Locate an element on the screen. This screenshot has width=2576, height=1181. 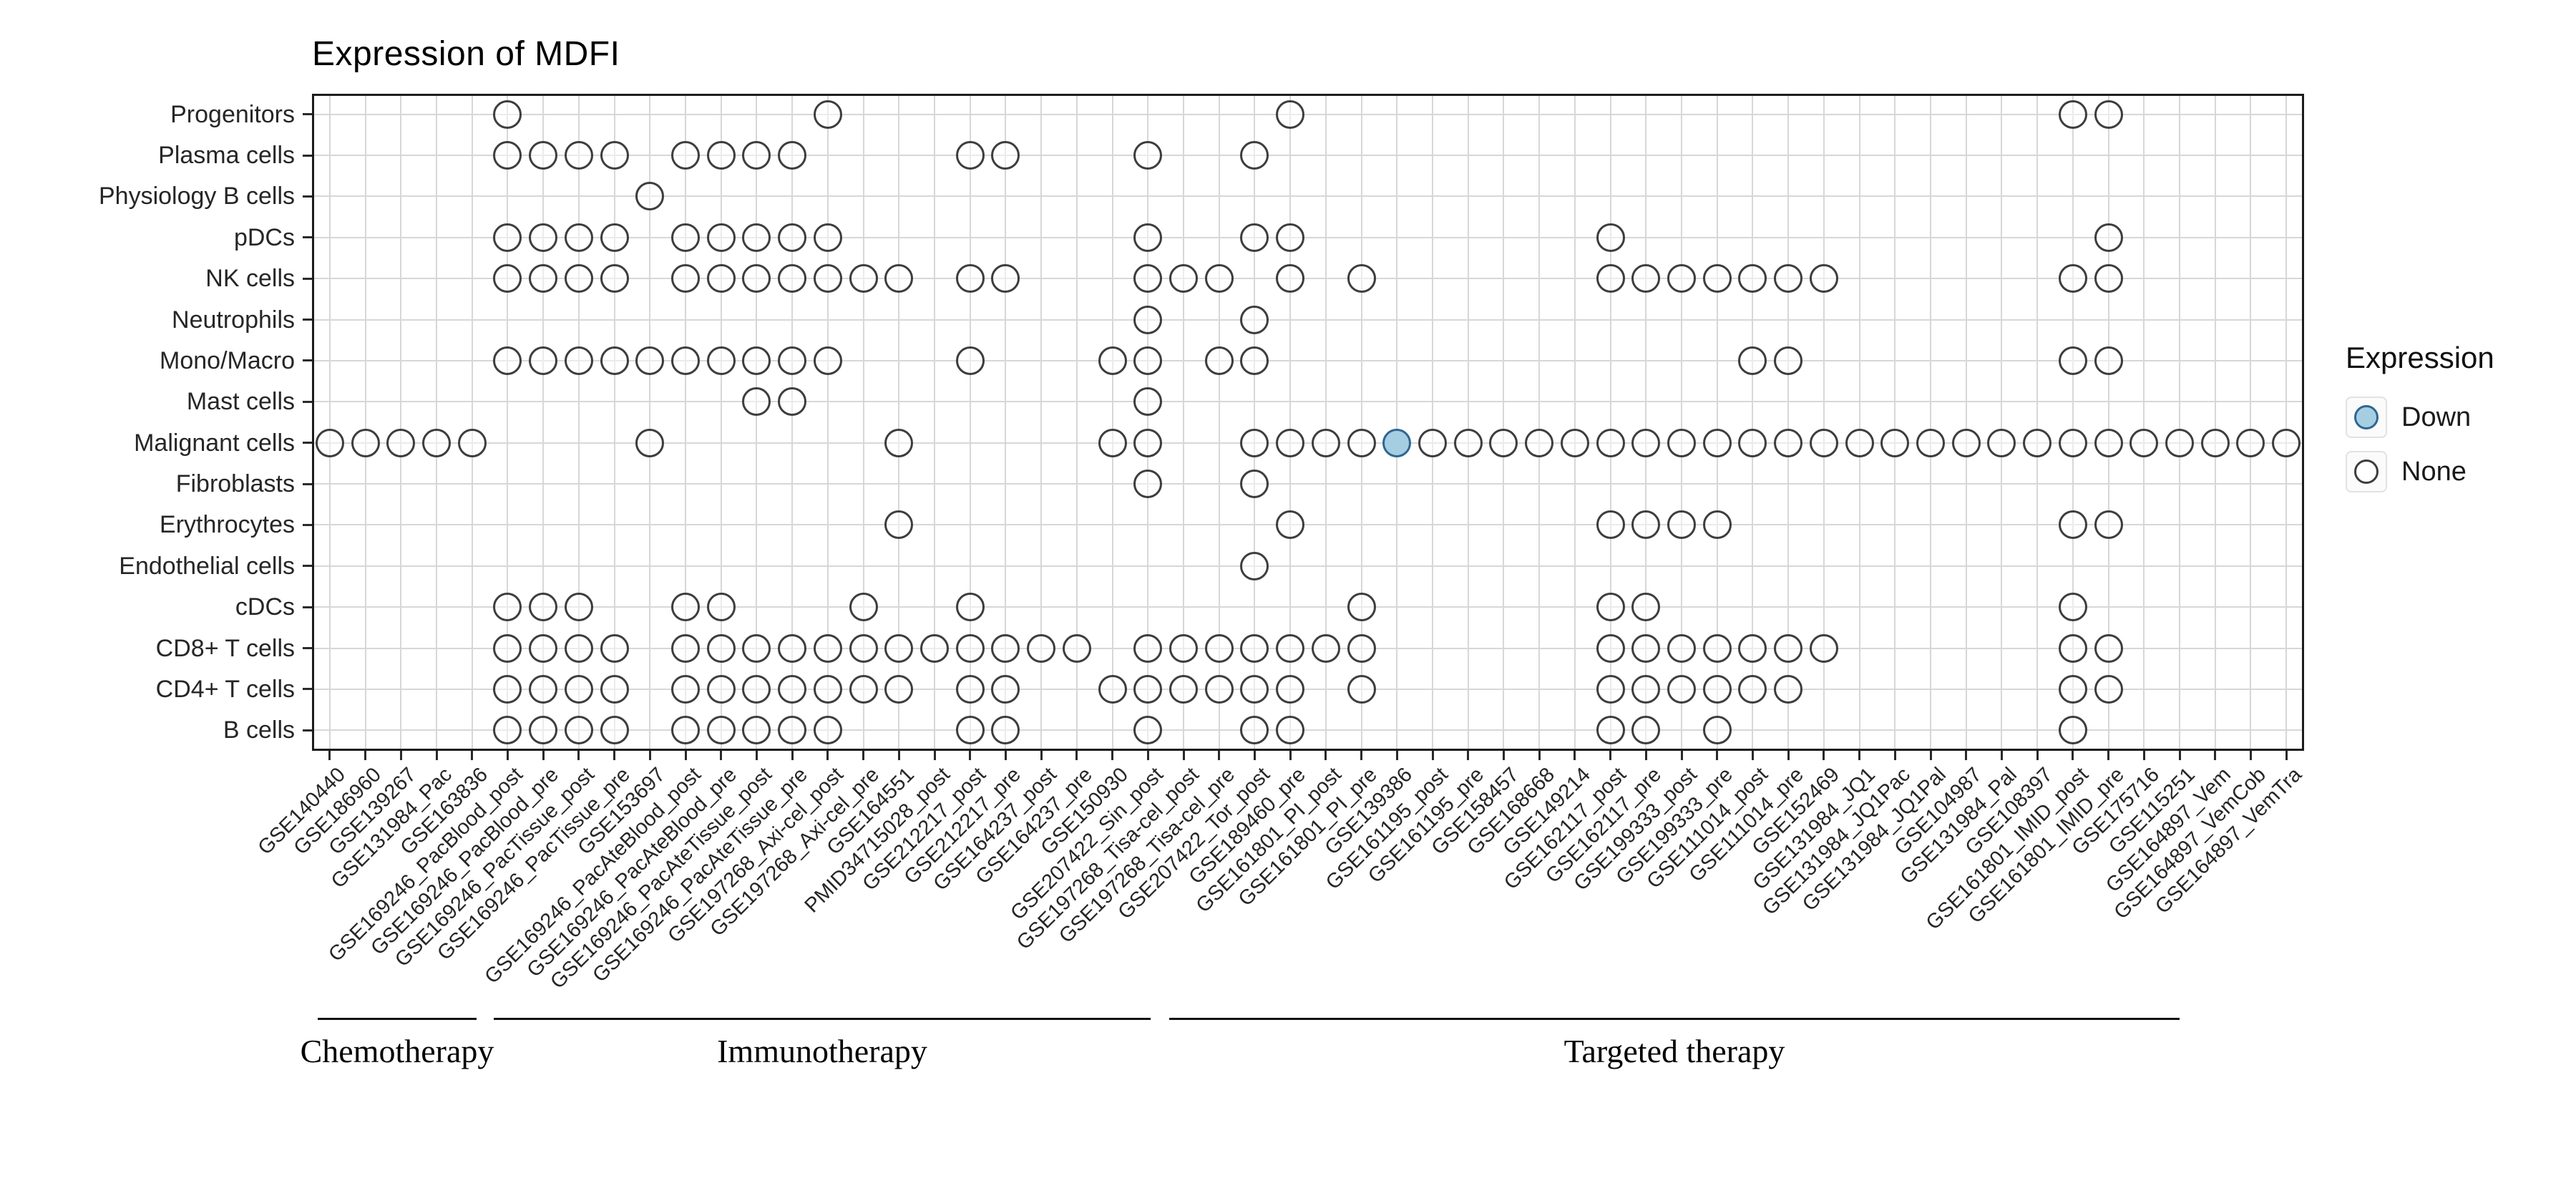
y-axis-label: Fibroblasts is located at coordinates (235, 484).